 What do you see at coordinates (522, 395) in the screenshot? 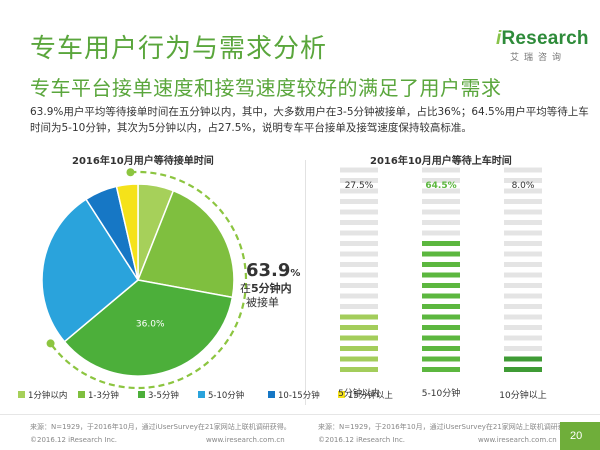
I see `bar-category-label-3: 10分钟以上` at bounding box center [522, 395].